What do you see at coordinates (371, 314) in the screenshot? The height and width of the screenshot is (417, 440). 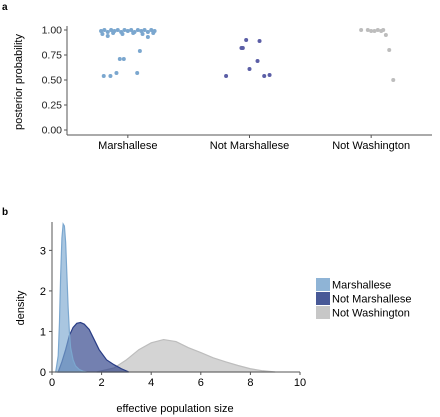 I see `legend-label-2: Not Washington` at bounding box center [371, 314].